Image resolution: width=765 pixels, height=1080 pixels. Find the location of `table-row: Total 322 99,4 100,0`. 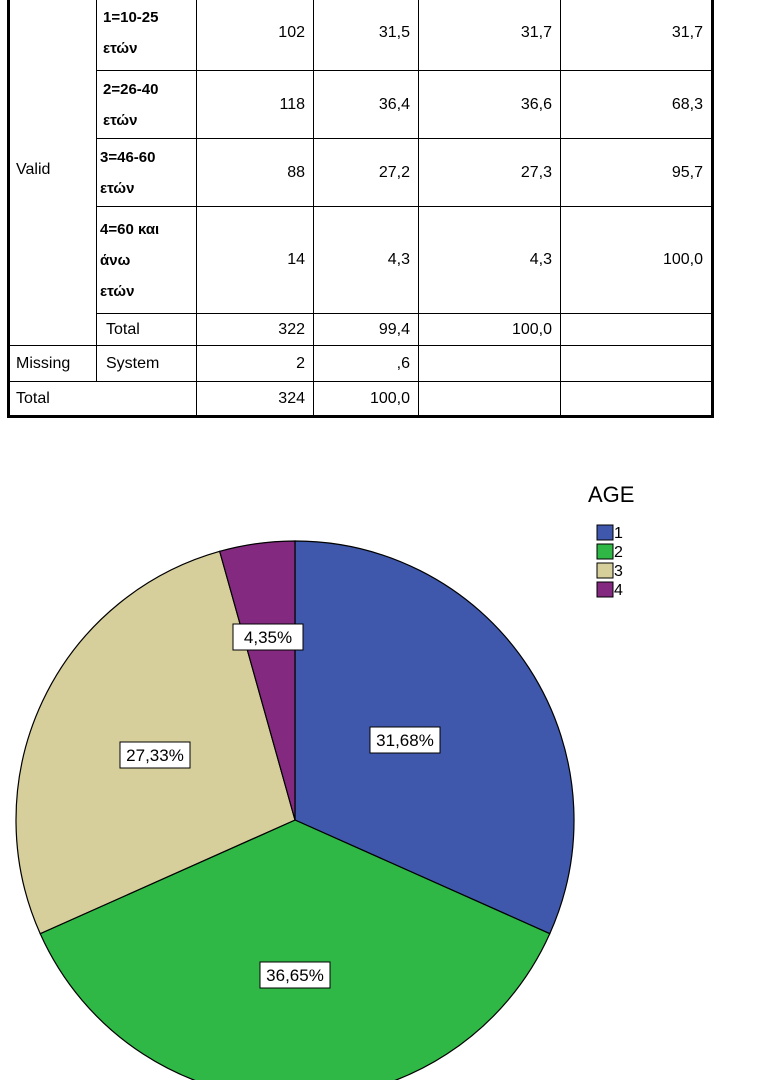

table-row: Total 322 99,4 100,0 is located at coordinates (361, 329).